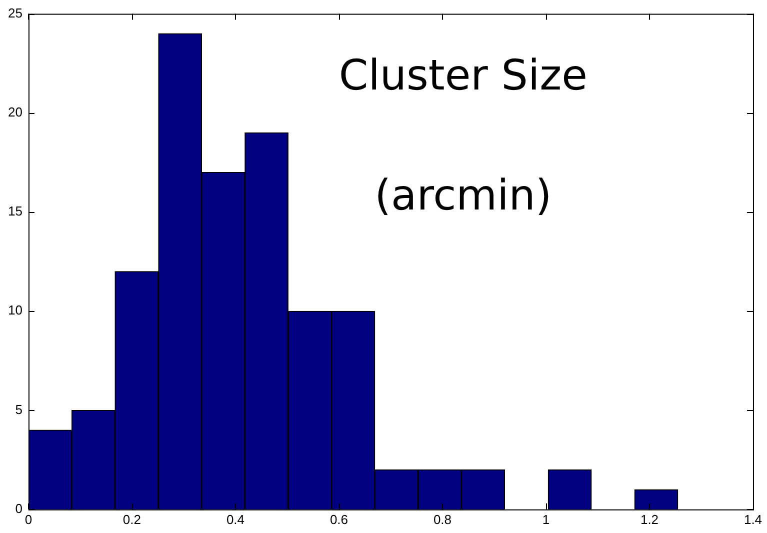 The image size is (767, 533). I want to click on annotation: Cluster Size, so click(463, 75).